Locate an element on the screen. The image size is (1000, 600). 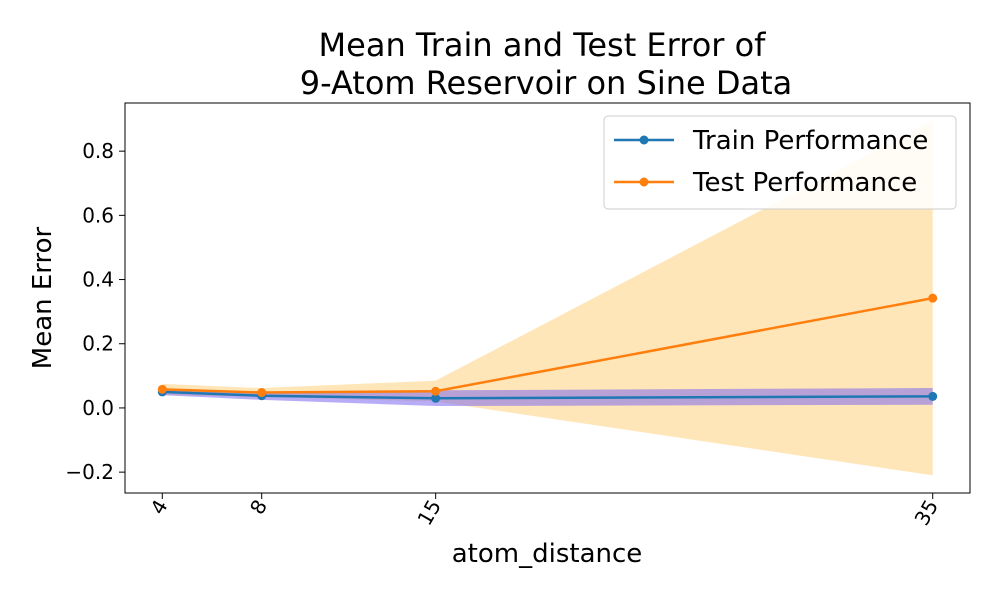
series-points is located at coordinates (547, 348).